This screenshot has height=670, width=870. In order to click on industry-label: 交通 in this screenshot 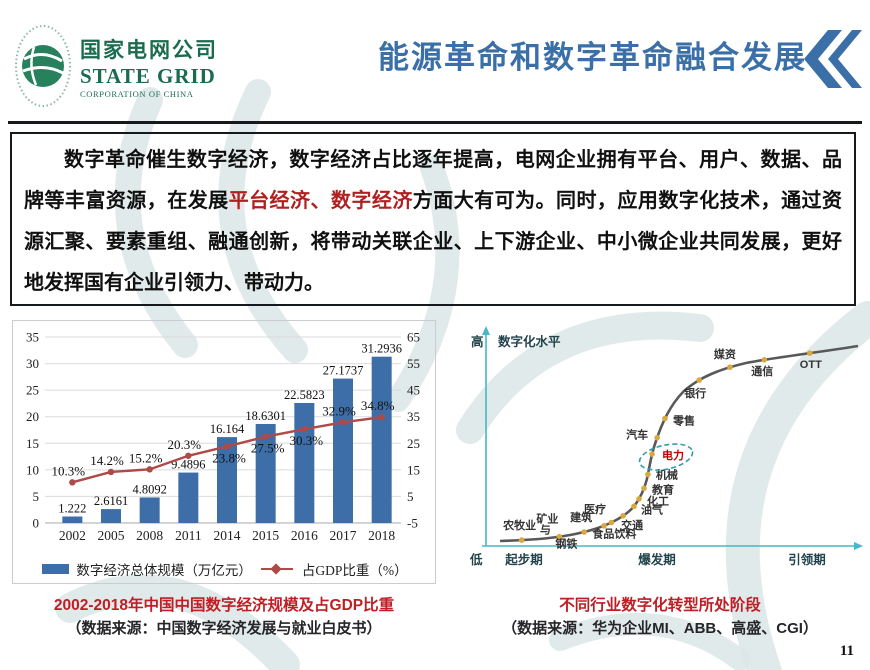, I will do `click(632, 525)`.